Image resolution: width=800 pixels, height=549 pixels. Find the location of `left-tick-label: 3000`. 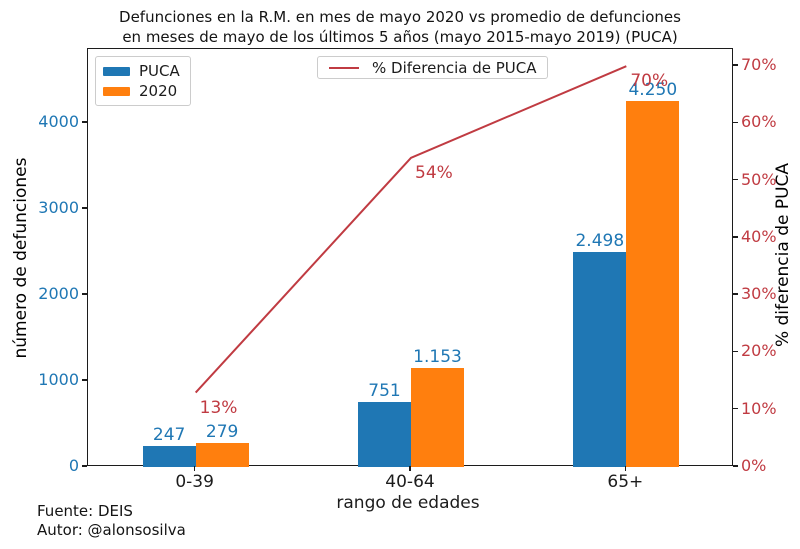

left-tick-label: 3000 is located at coordinates (58, 207).